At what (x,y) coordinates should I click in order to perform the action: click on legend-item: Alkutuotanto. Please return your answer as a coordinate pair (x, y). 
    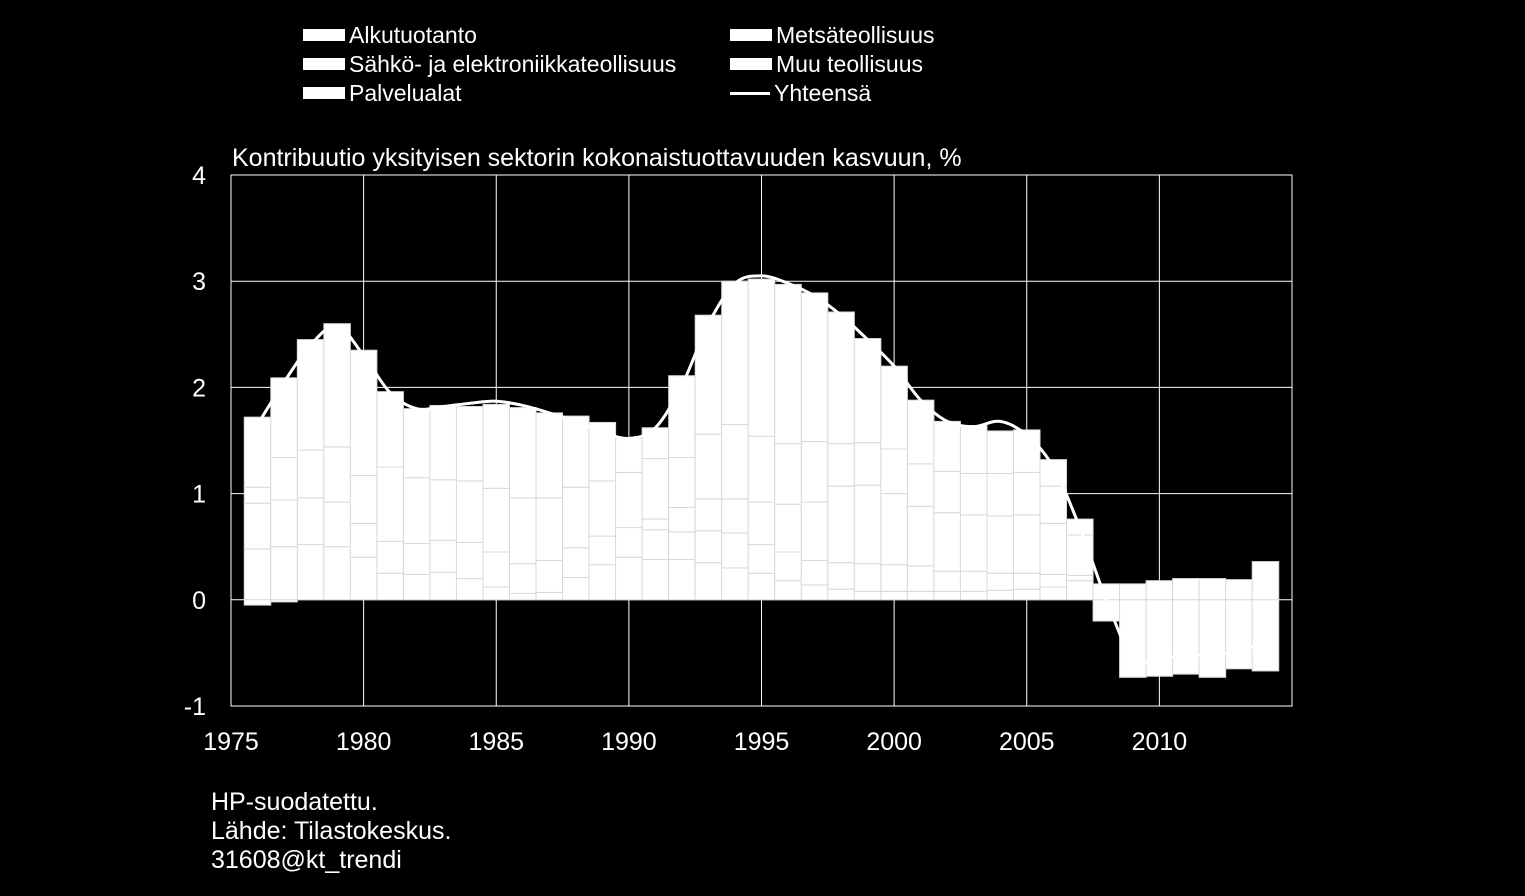
    Looking at the image, I should click on (390, 35).